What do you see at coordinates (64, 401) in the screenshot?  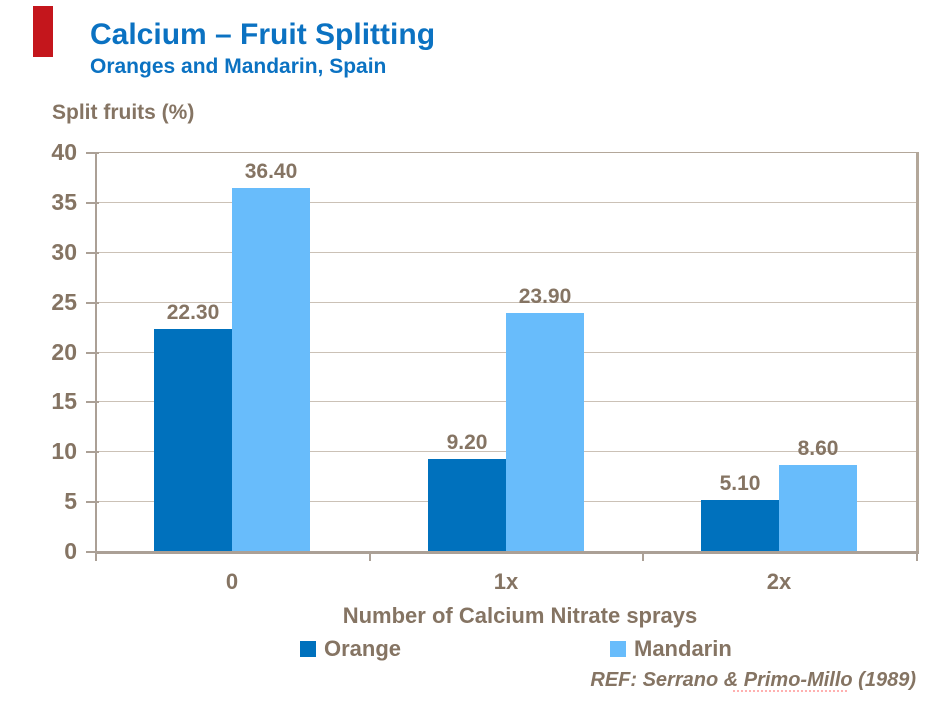 I see `y-tick-label: 15` at bounding box center [64, 401].